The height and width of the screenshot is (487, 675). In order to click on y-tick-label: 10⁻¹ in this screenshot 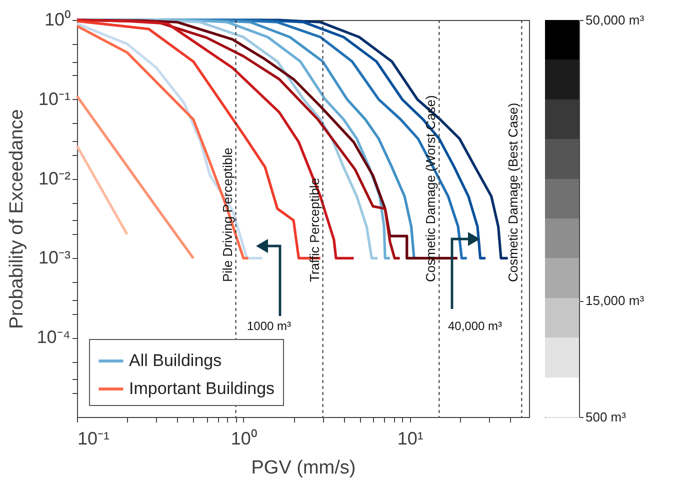, I will do `click(54, 98)`.